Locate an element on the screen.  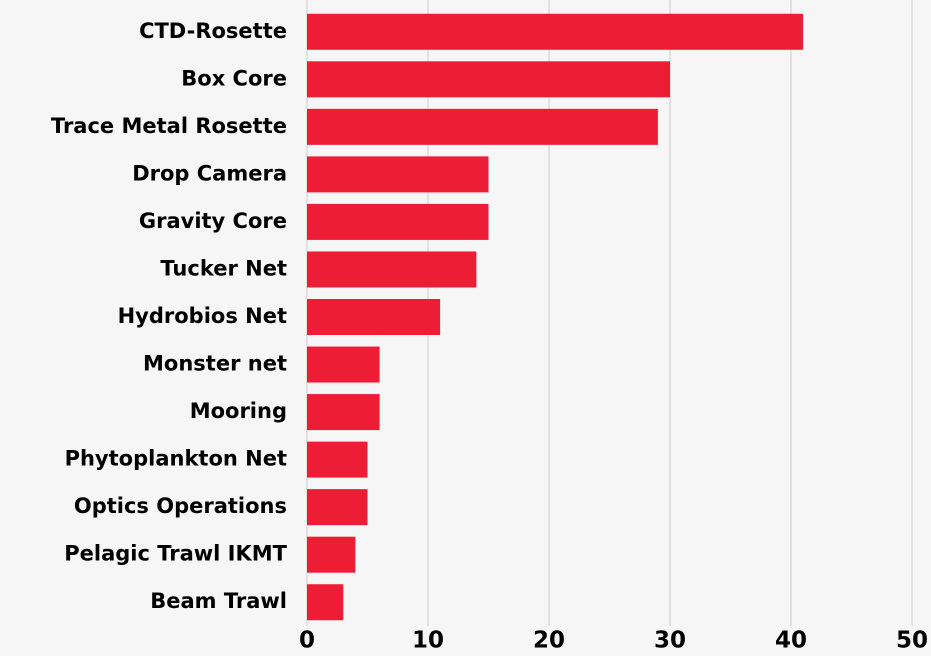
y-tick-label: Beam Trawl is located at coordinates (218, 601).